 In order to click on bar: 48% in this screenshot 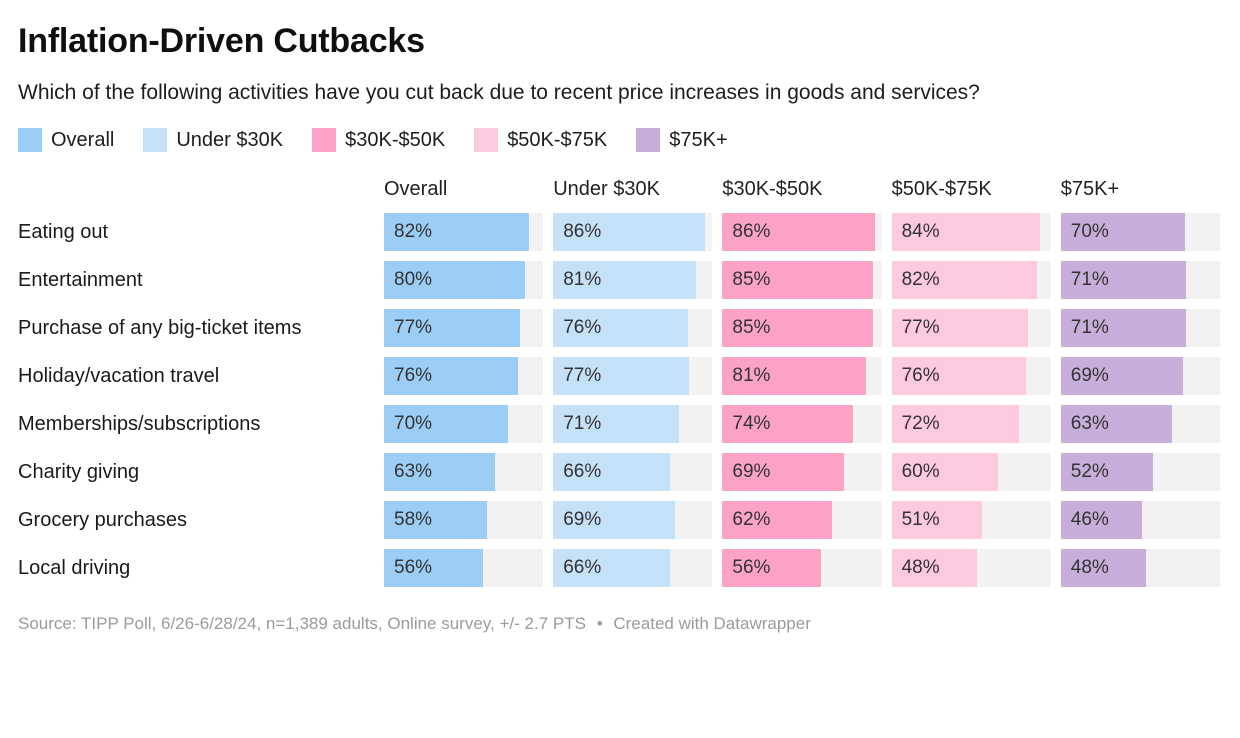, I will do `click(934, 568)`.